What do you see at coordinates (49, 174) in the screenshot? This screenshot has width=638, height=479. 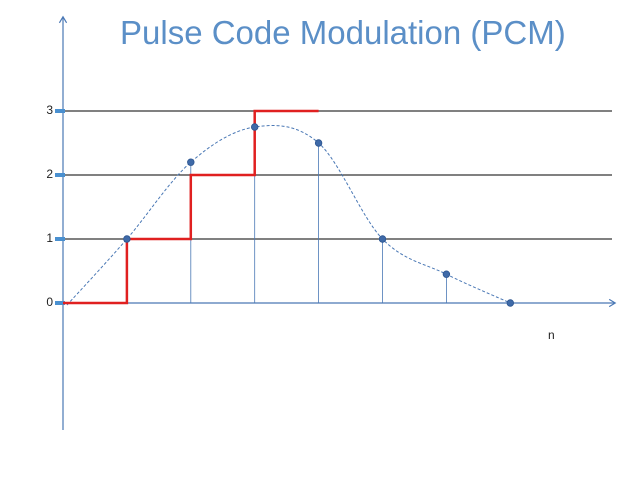 I see `y-tick-label-2: 2` at bounding box center [49, 174].